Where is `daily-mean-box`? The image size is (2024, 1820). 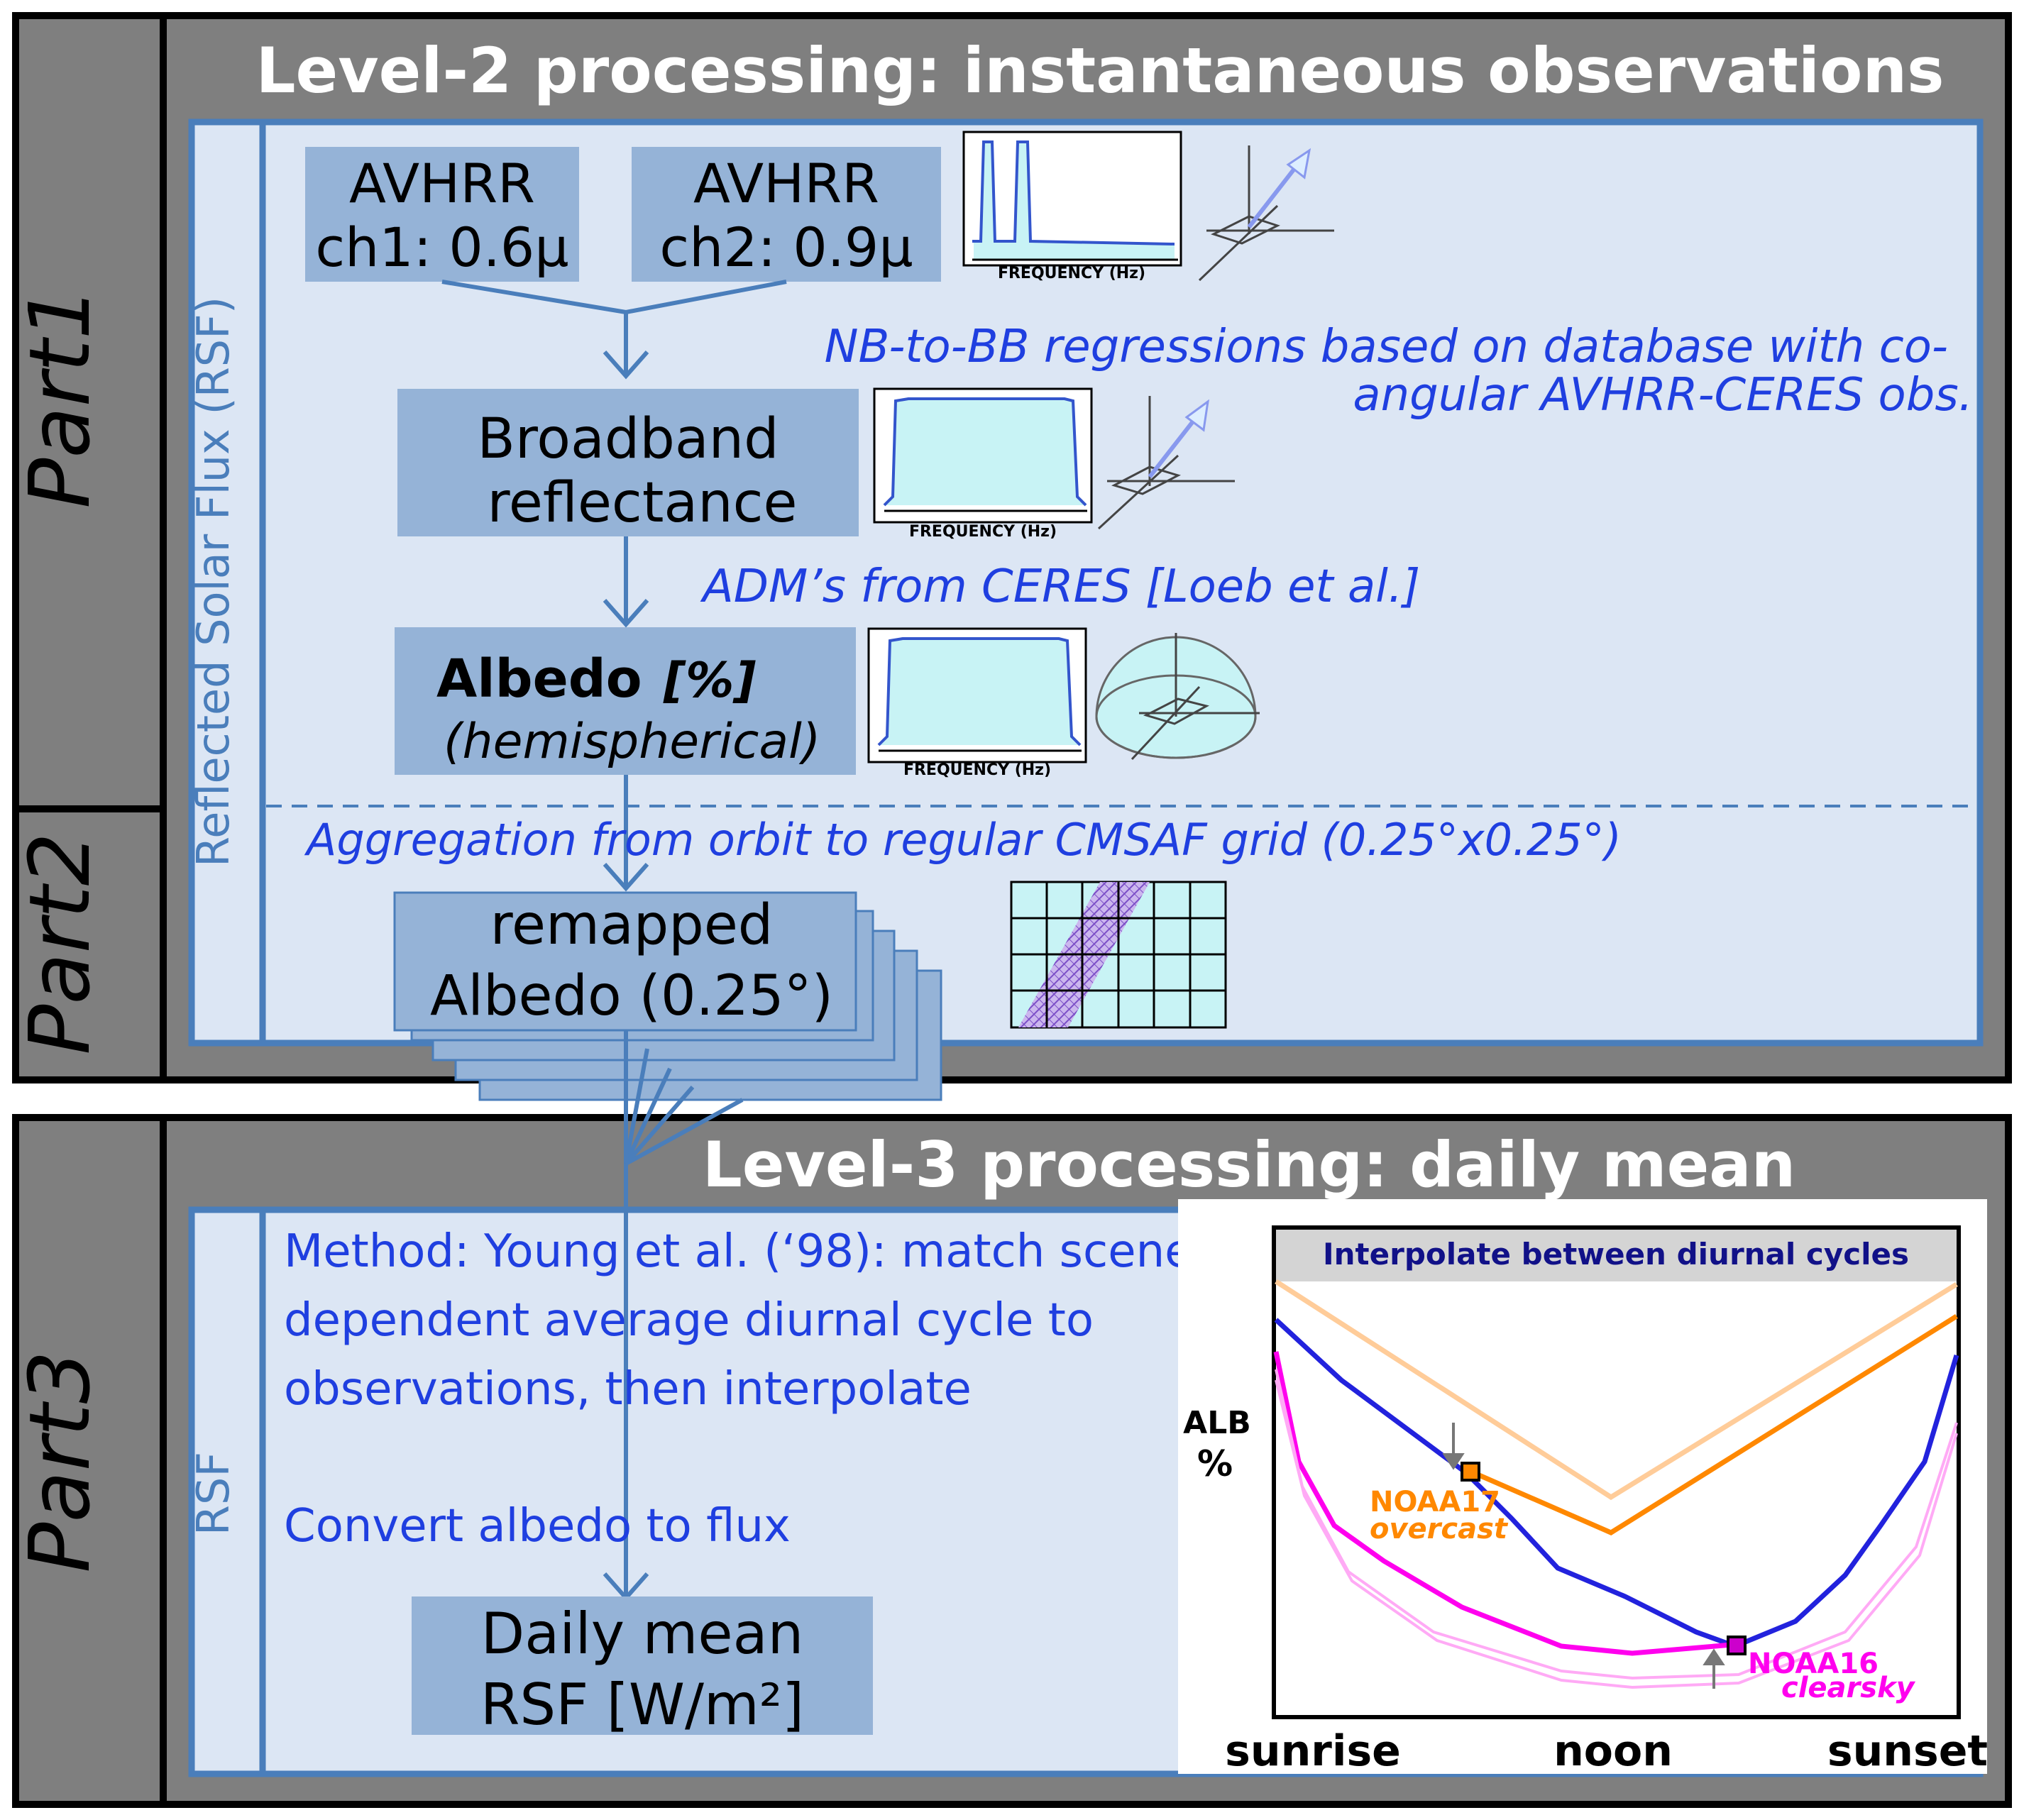
daily-mean-box is located at coordinates (642, 1666).